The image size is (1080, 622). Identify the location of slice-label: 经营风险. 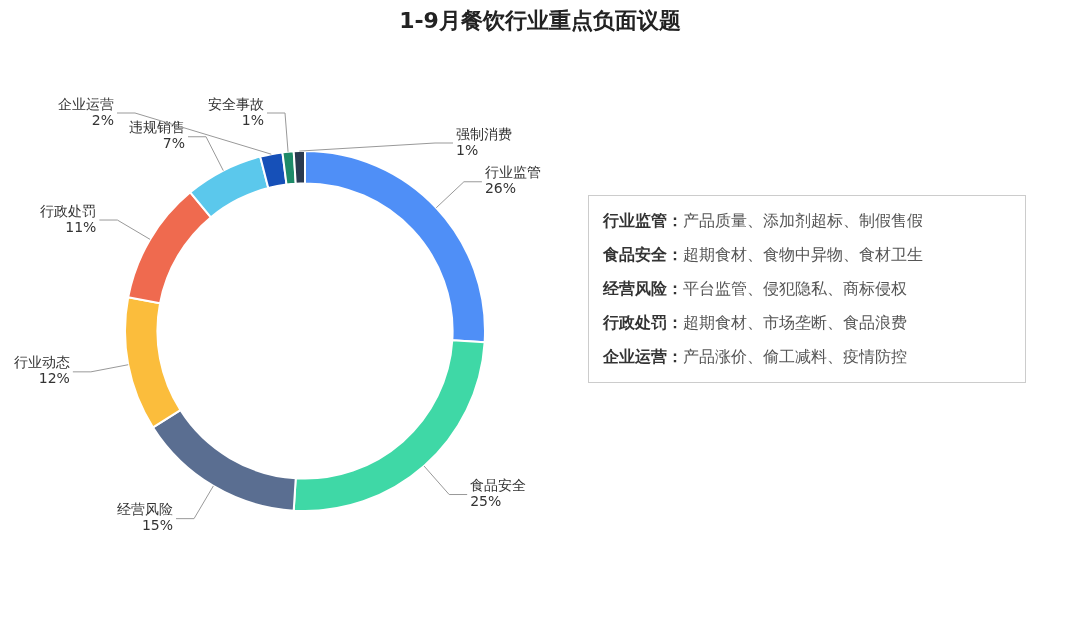
(145, 509).